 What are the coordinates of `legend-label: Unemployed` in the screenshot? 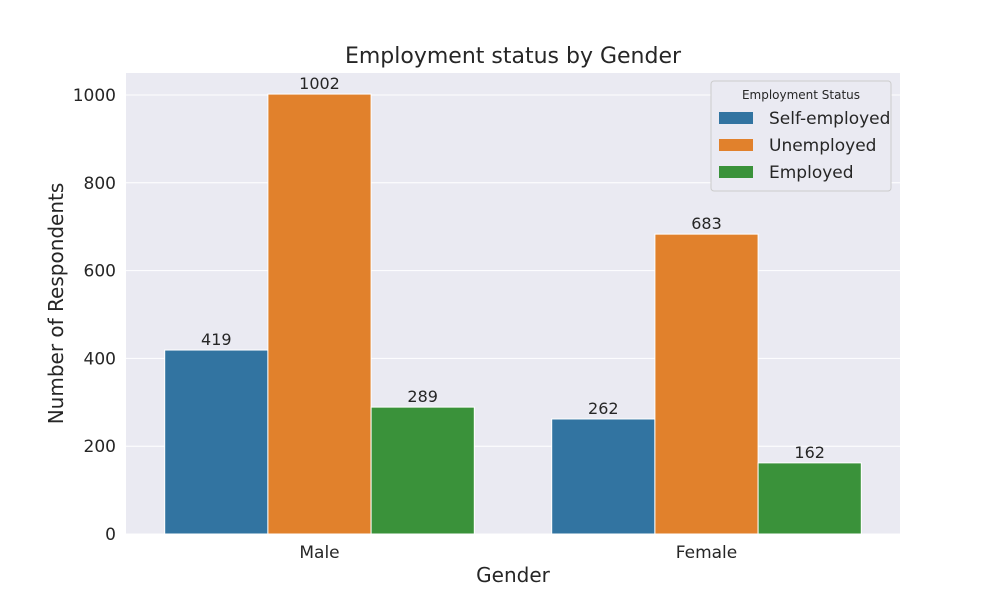 It's located at (822, 146).